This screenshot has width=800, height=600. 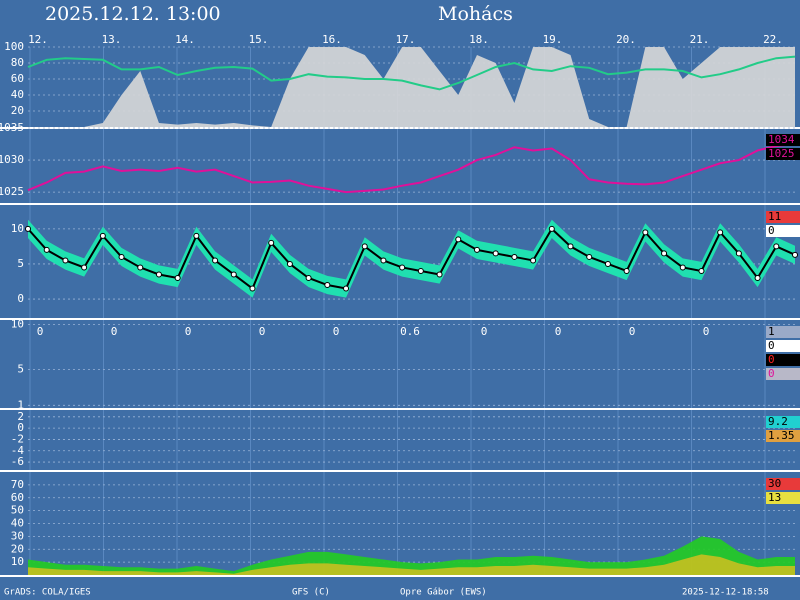 What do you see at coordinates (774, 216) in the screenshot?
I see `side-label: 11` at bounding box center [774, 216].